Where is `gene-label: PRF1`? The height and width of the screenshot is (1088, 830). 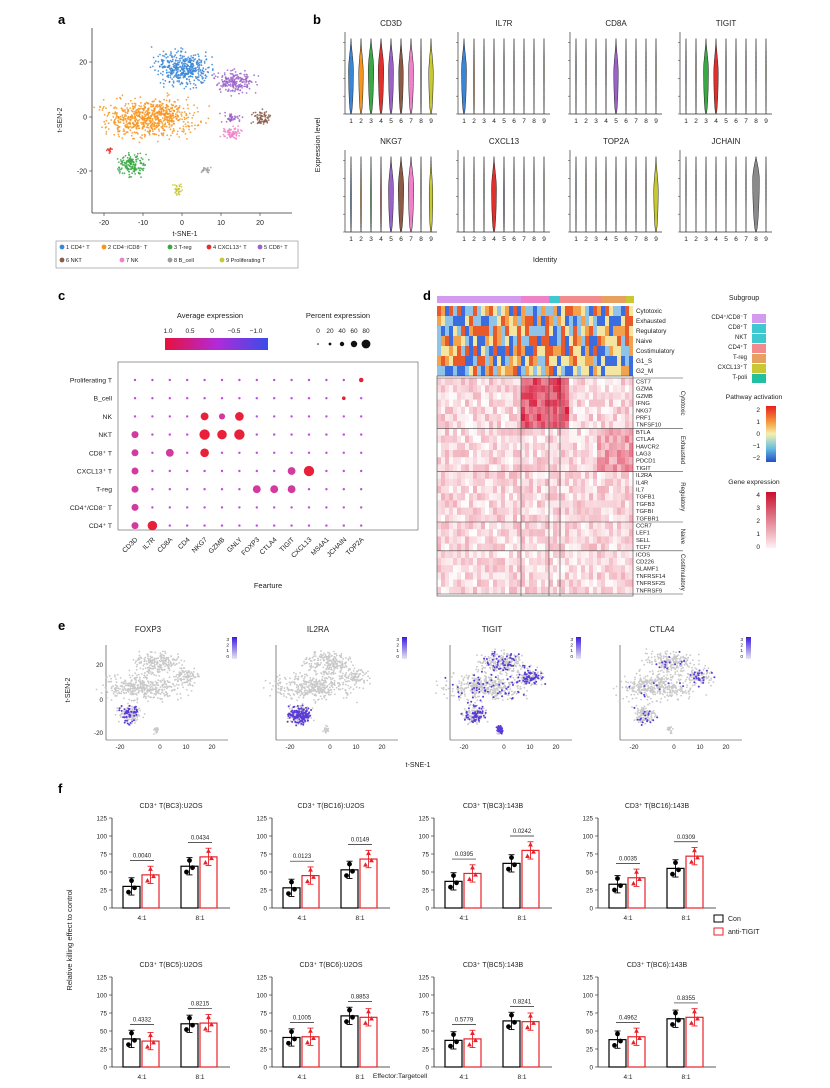
gene-label: PRF1 is located at coordinates (643, 419).